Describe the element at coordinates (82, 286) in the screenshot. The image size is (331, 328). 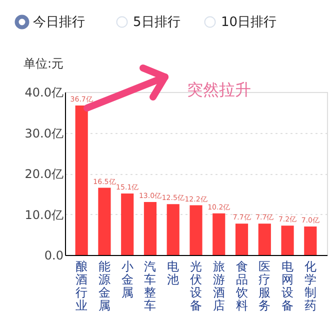
I see `x-tick-label: 酿酒行业` at that location.